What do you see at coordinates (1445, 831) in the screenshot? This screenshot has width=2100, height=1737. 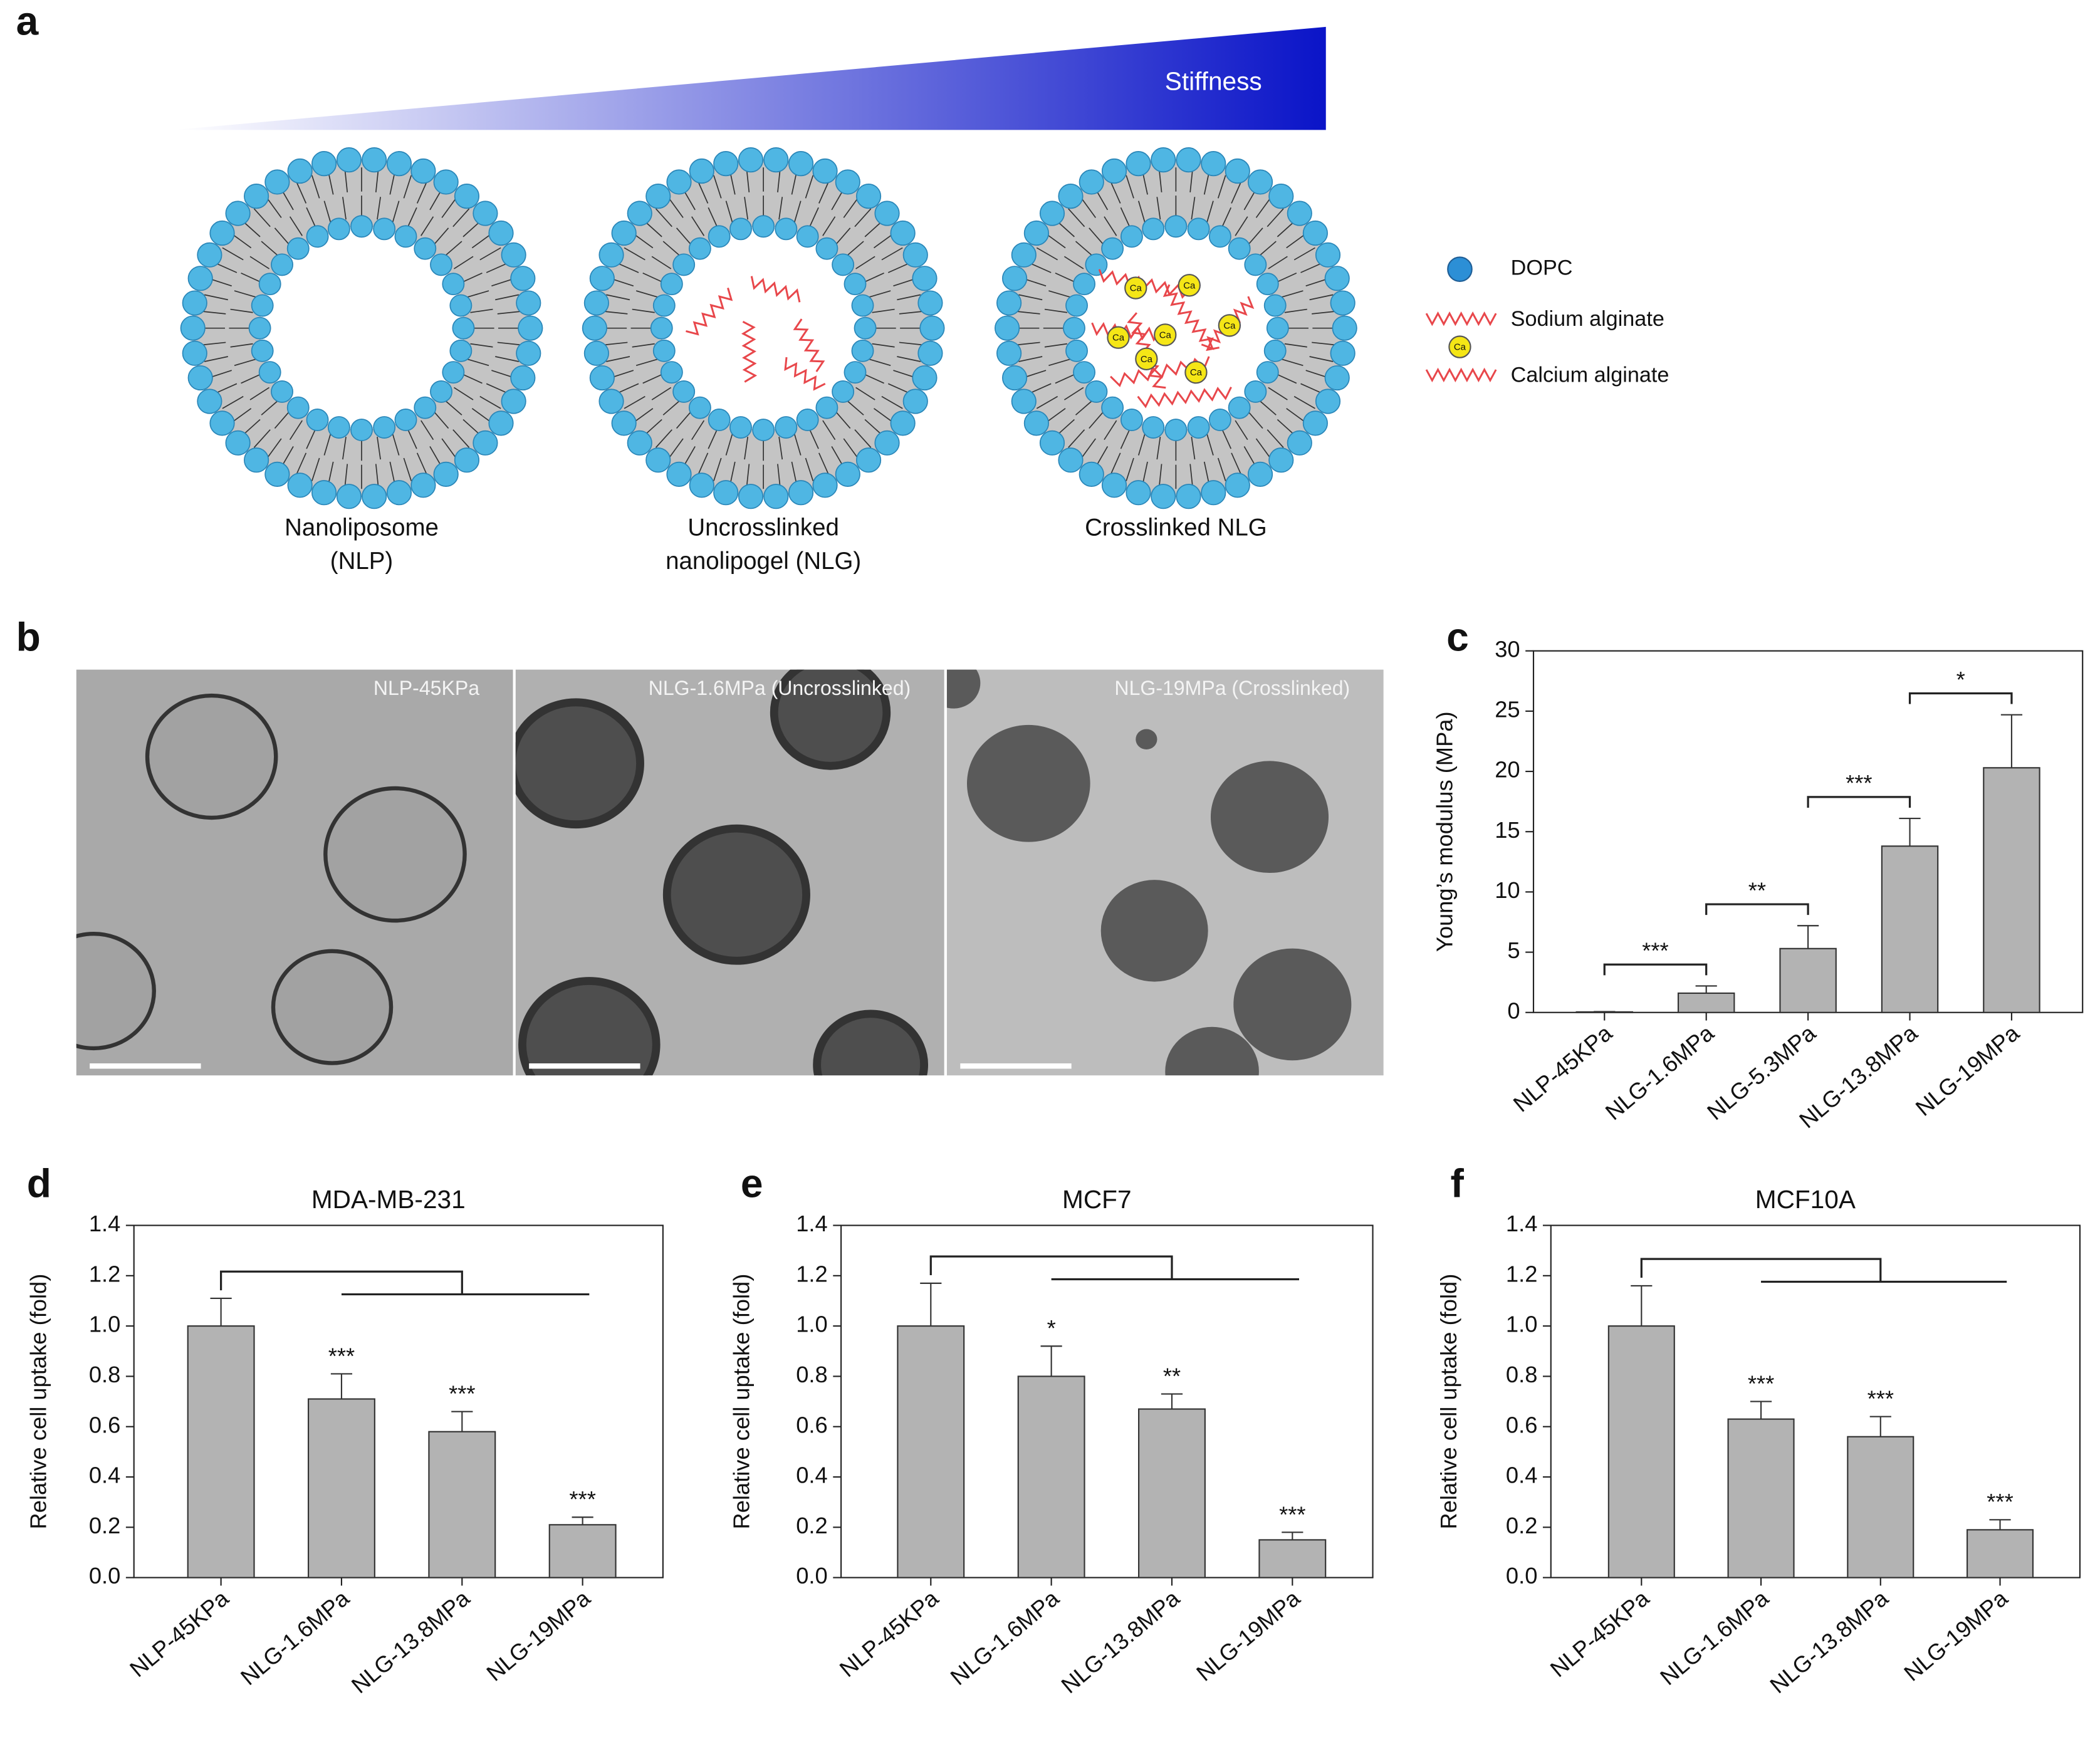 I see `y-axis-label: Young’s modulus (MPa)` at bounding box center [1445, 831].